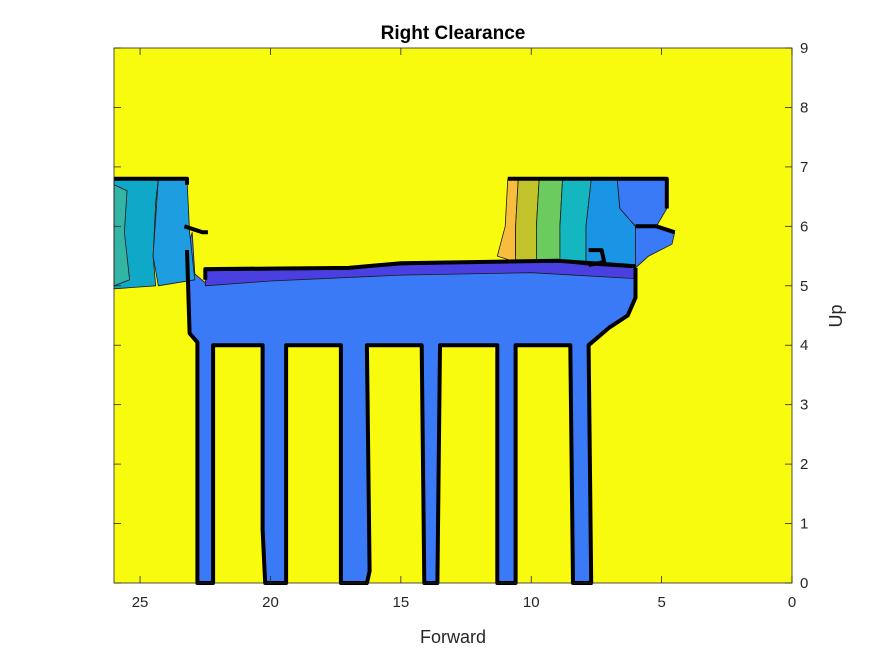  What do you see at coordinates (804, 405) in the screenshot?
I see `y-tick-label: 3` at bounding box center [804, 405].